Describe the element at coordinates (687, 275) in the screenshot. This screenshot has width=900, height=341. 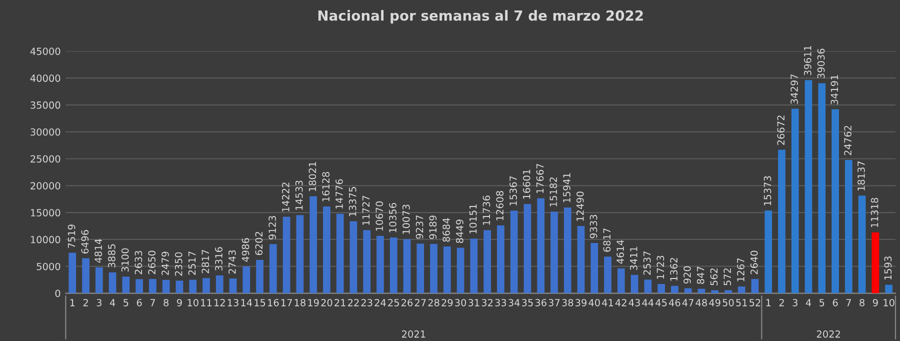
I see `data-label: 920` at that location.